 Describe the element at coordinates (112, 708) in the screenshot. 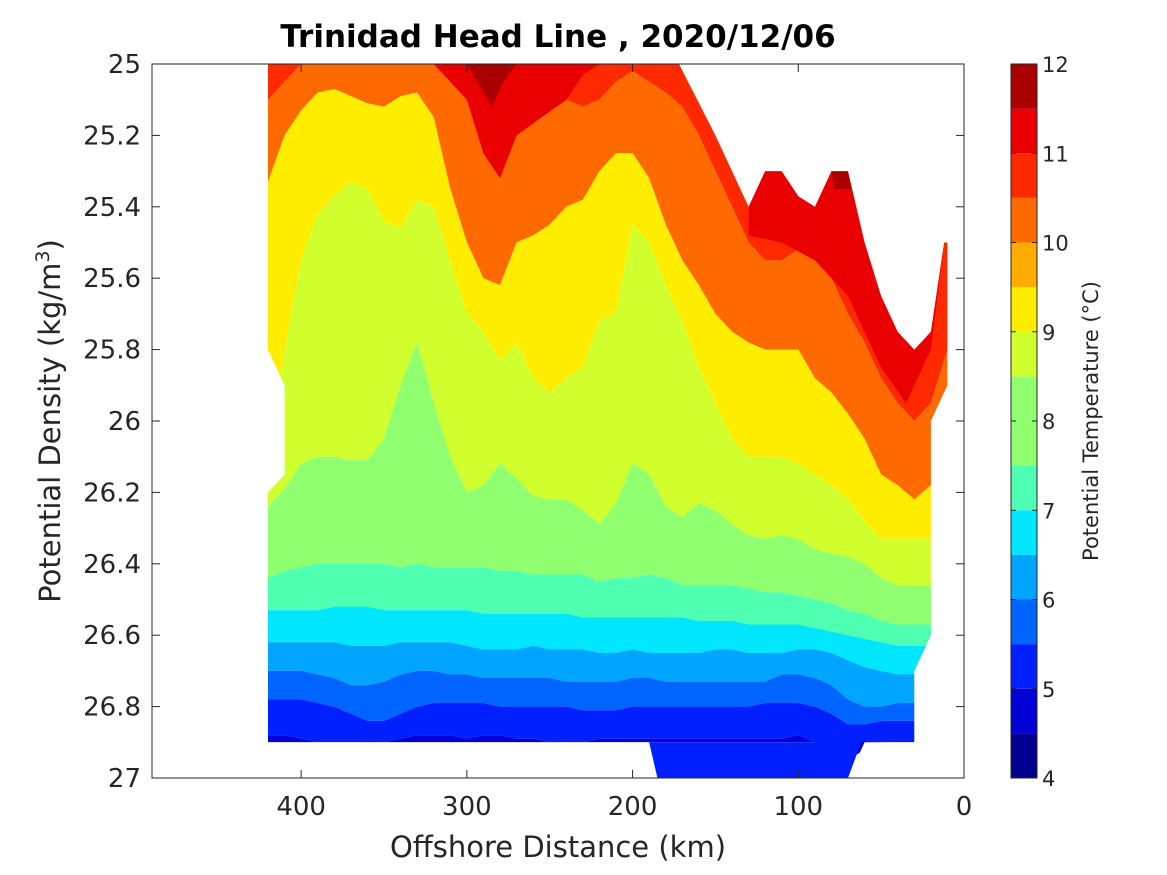

I see `y-tick-label: 26.8` at that location.